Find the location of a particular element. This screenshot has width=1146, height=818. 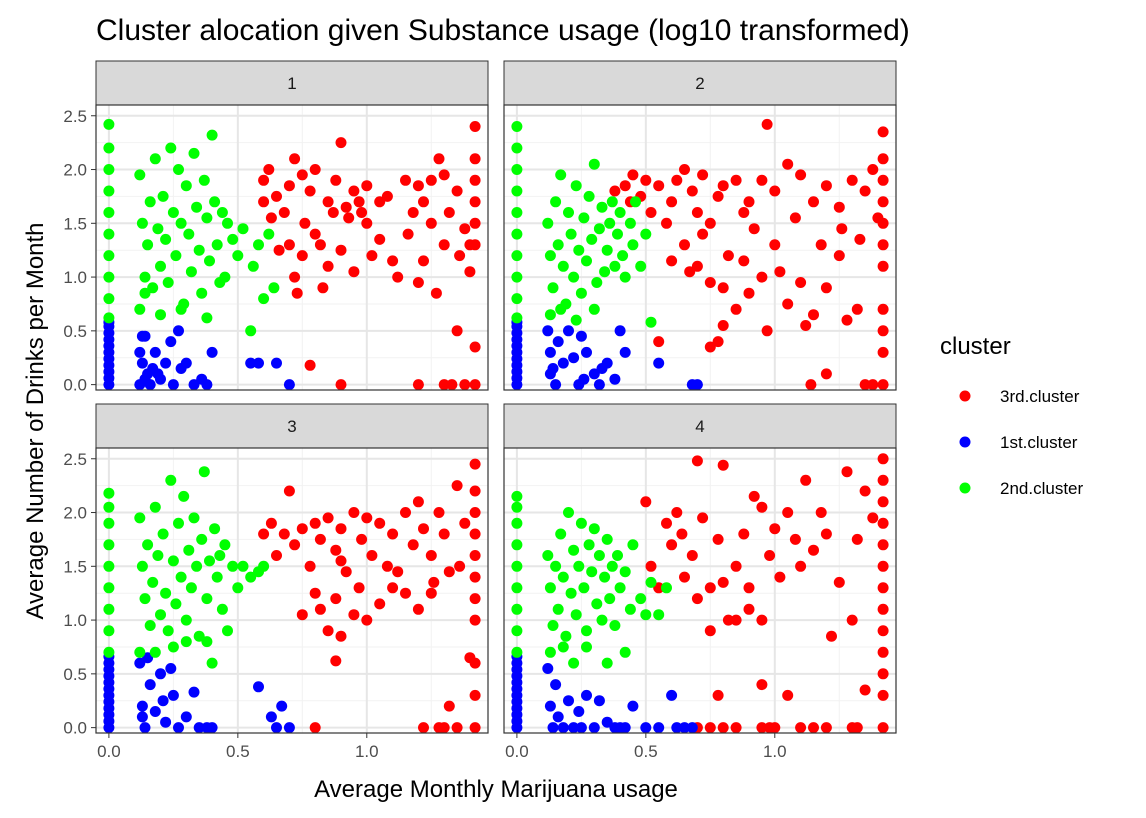

x-axis-title: Average Monthly Marijuana usage is located at coordinates (496, 789).